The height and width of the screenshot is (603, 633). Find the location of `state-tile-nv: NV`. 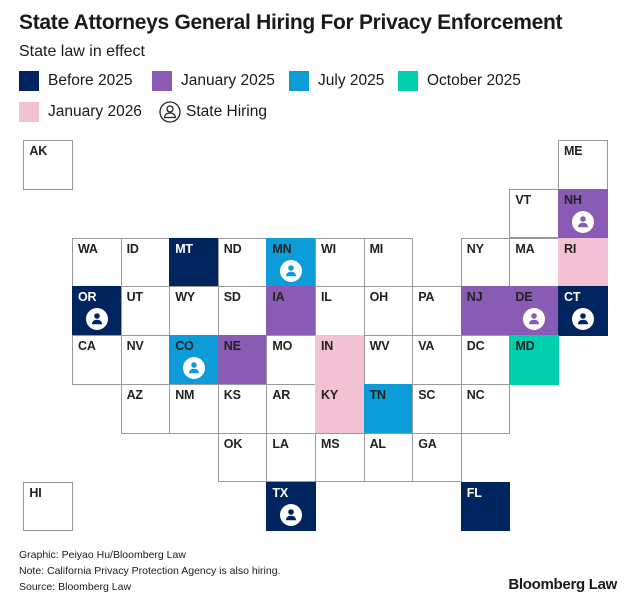

state-tile-nv: NV is located at coordinates (145, 360).